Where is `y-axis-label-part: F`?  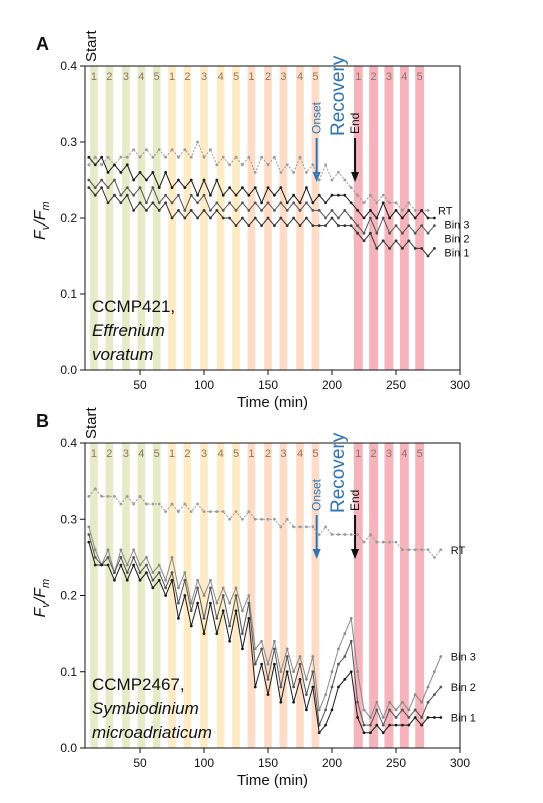 y-axis-label-part: F is located at coordinates (40, 612).